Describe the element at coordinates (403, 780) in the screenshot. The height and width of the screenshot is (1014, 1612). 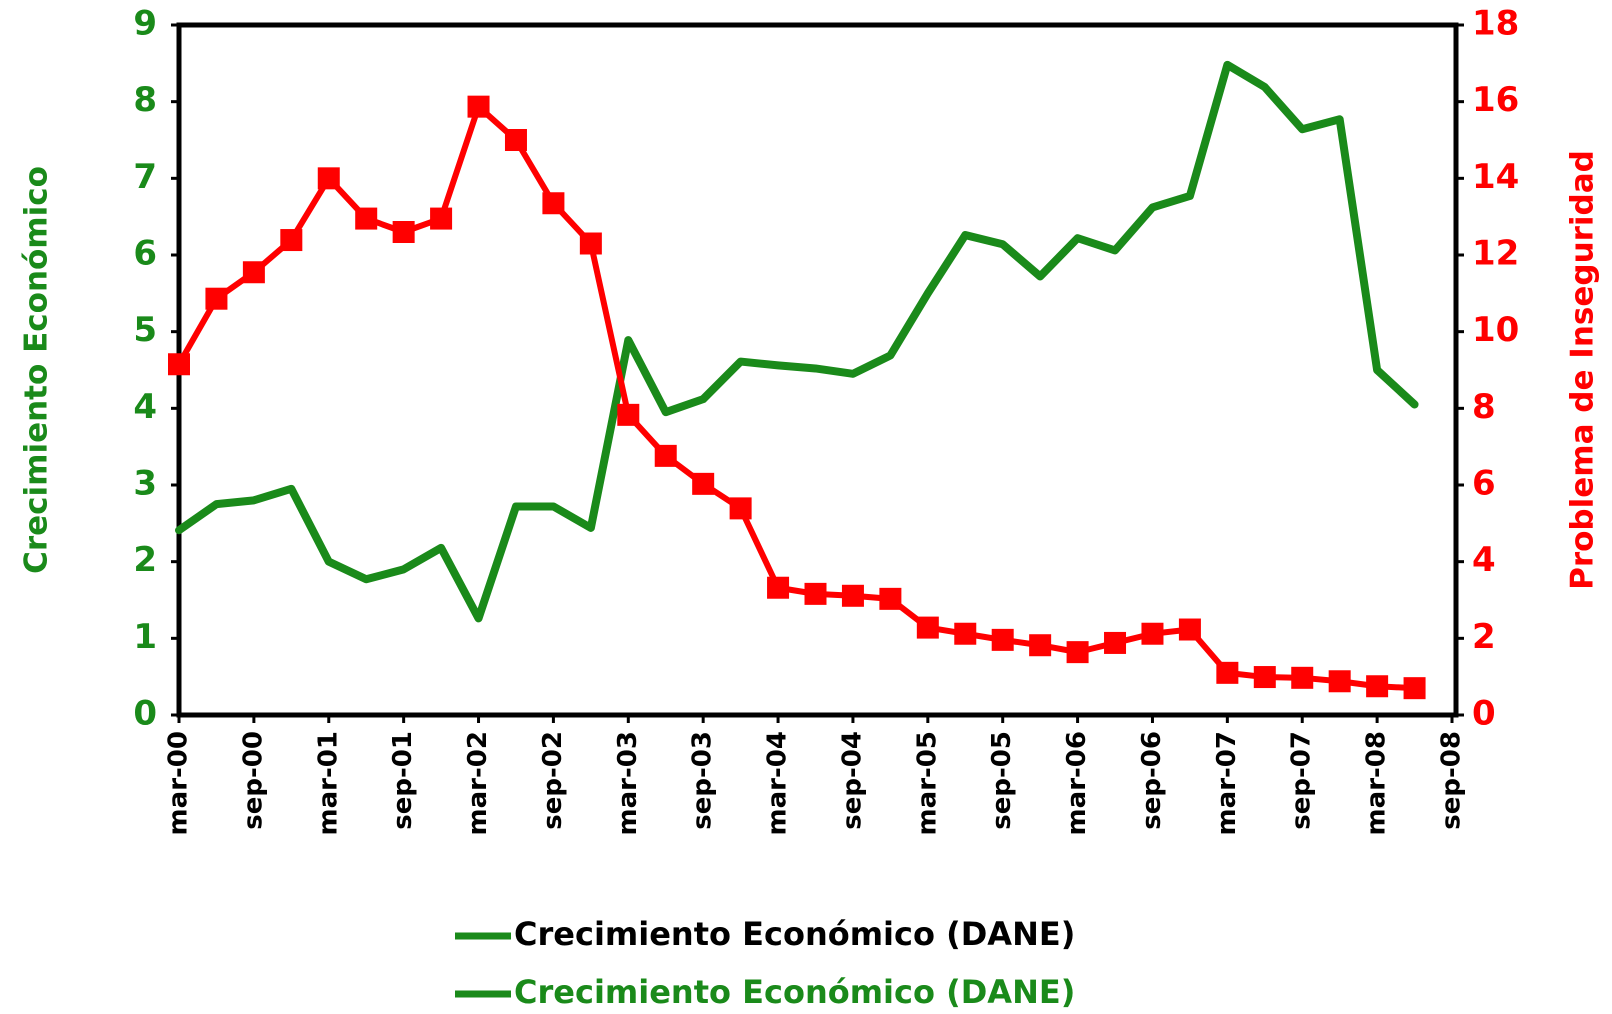
I see `x-tick-label: sep-01` at that location.